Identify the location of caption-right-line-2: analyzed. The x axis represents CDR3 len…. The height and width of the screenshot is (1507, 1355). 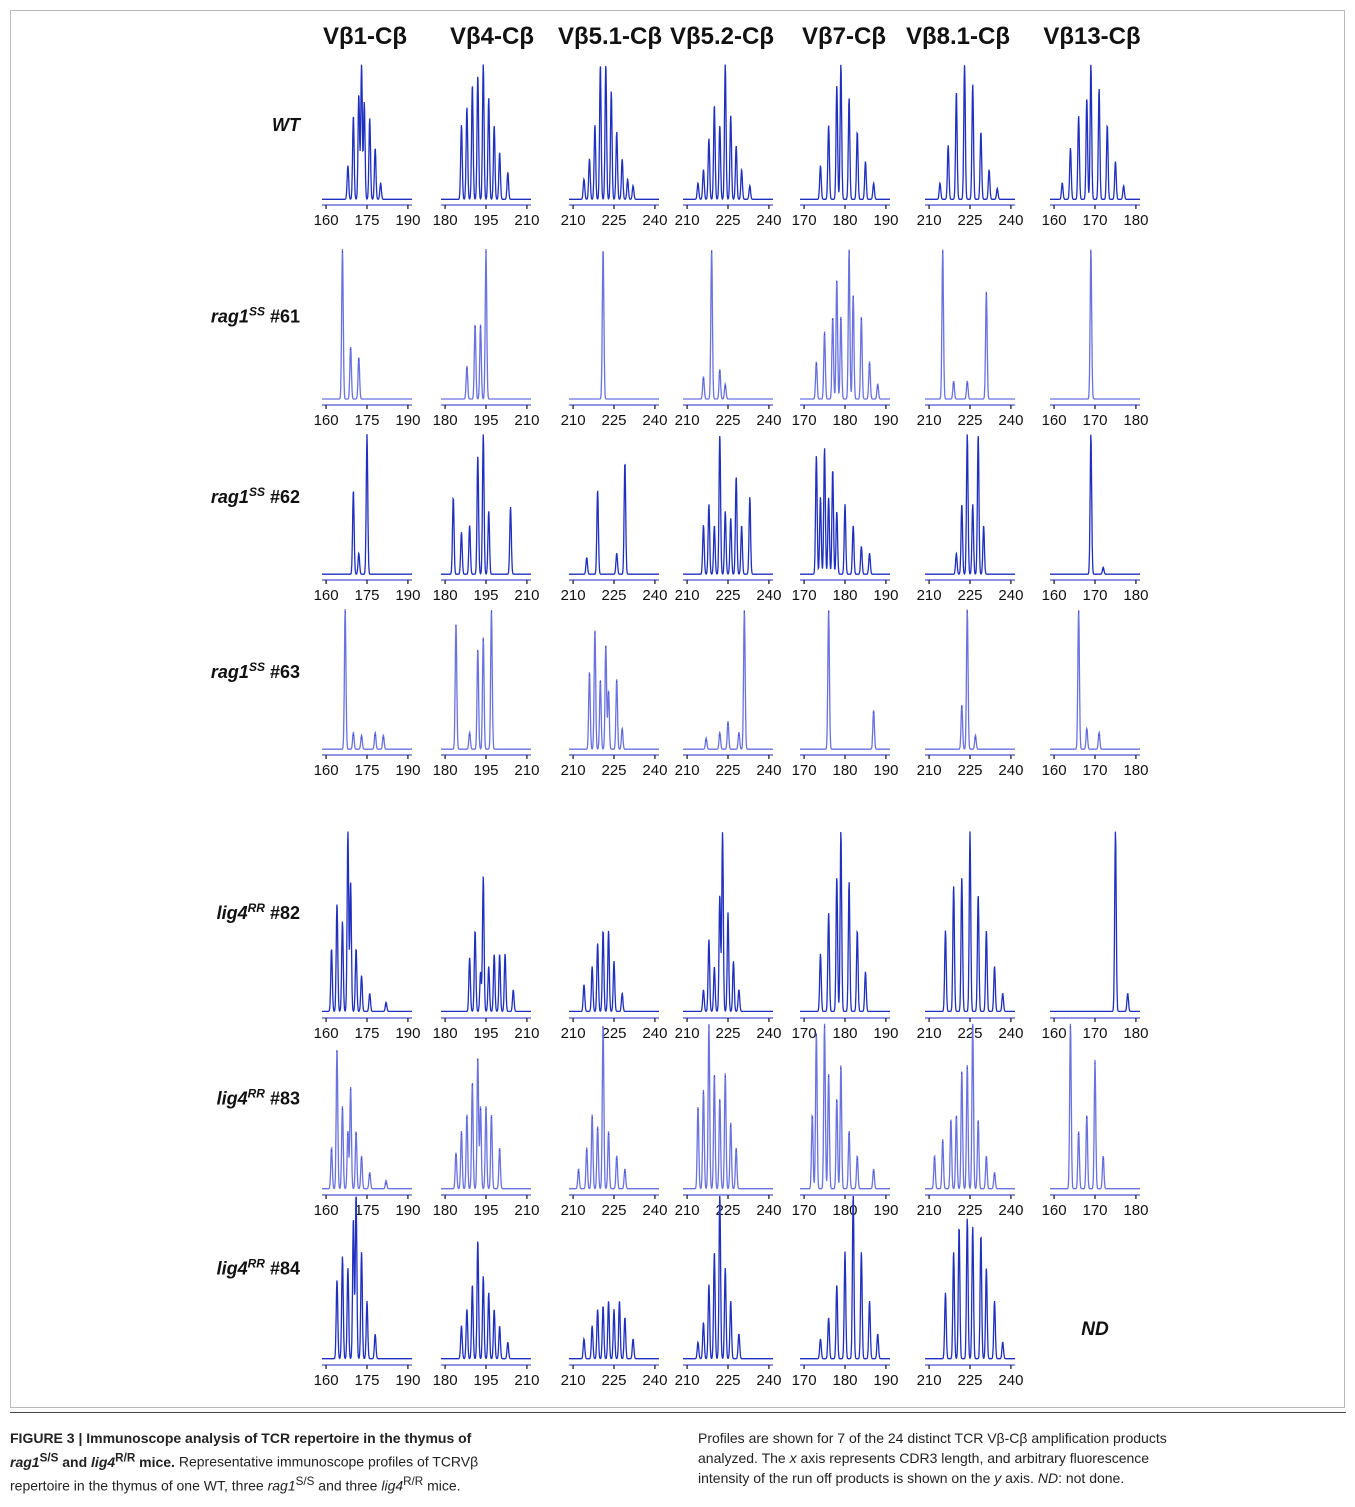
(1022, 1458).